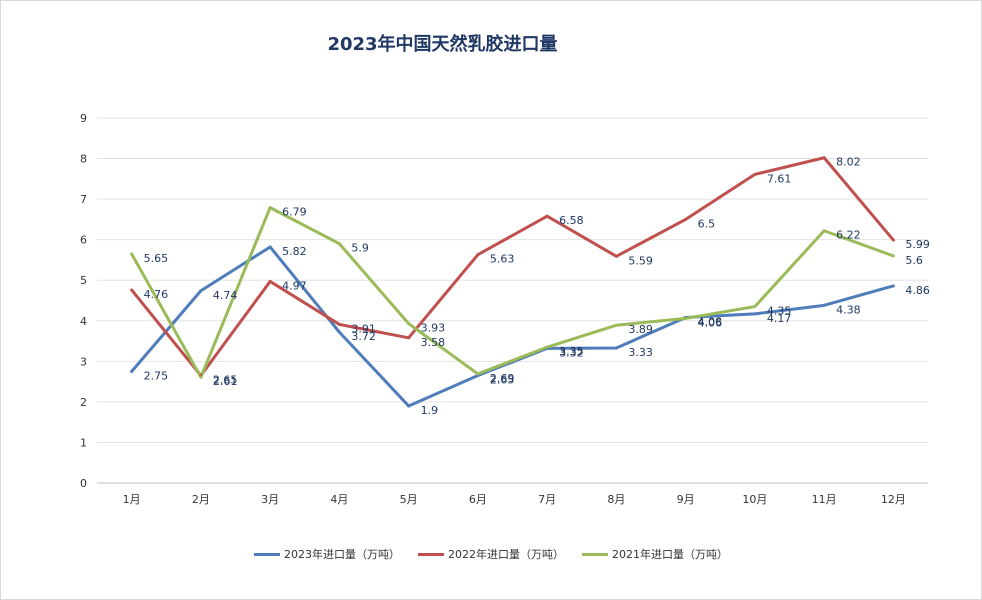 Image resolution: width=982 pixels, height=600 pixels. I want to click on legend-item: 2022年进口量（万吨）, so click(491, 554).